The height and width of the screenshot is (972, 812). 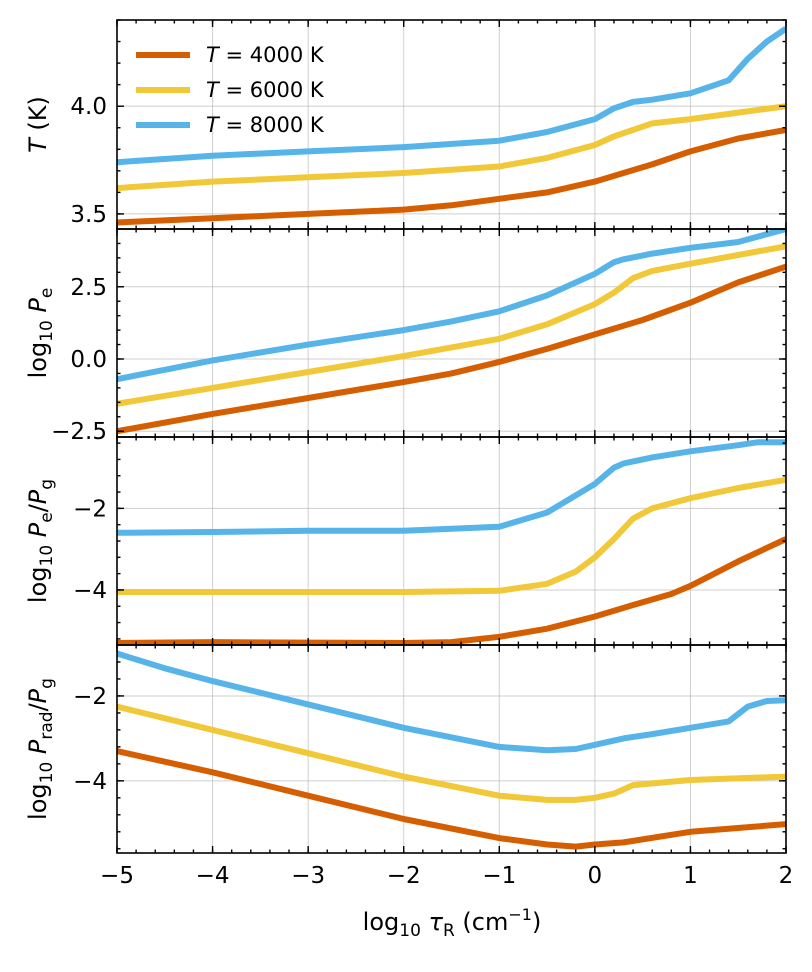 I want to click on legend-label: T = 6000 K, so click(x=265, y=90).